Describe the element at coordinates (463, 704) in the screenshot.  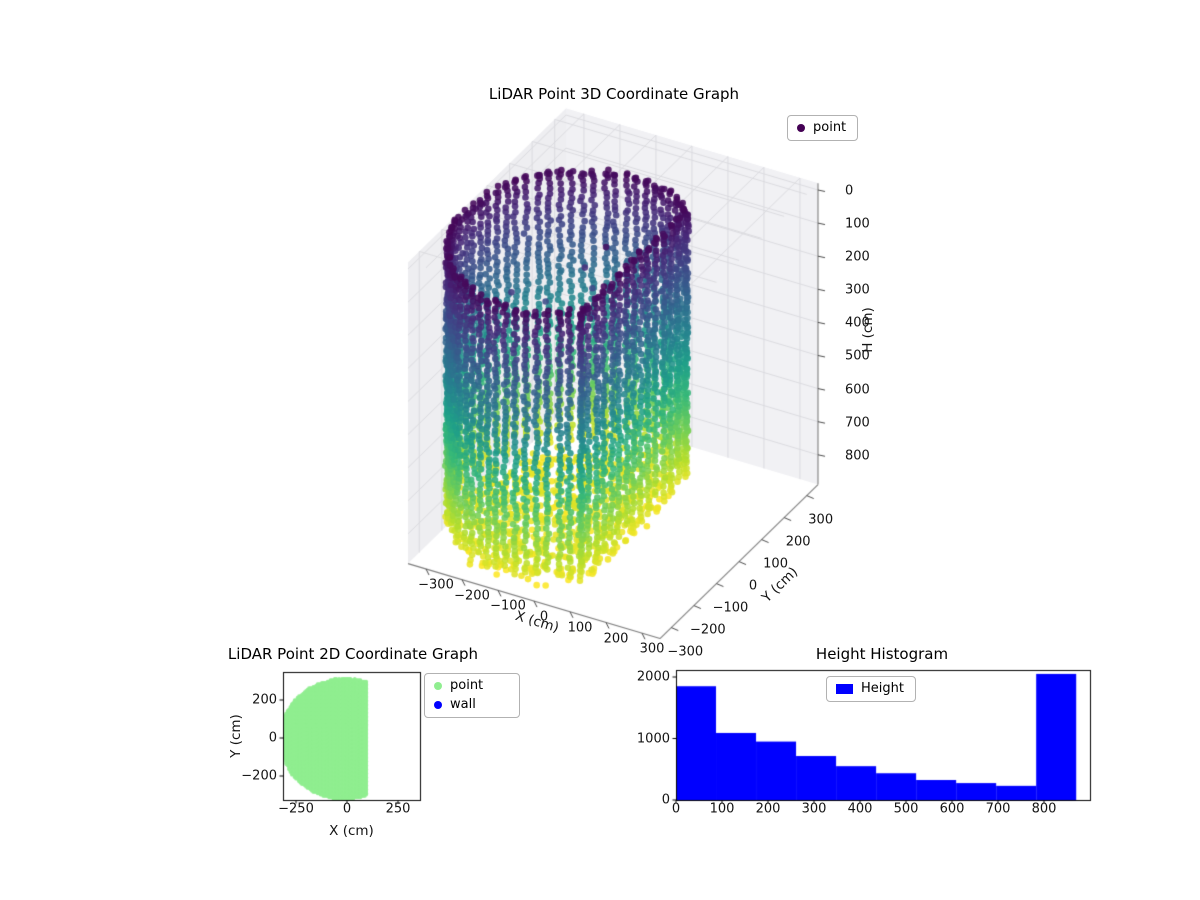
I see `legend-label-wall: wall` at that location.